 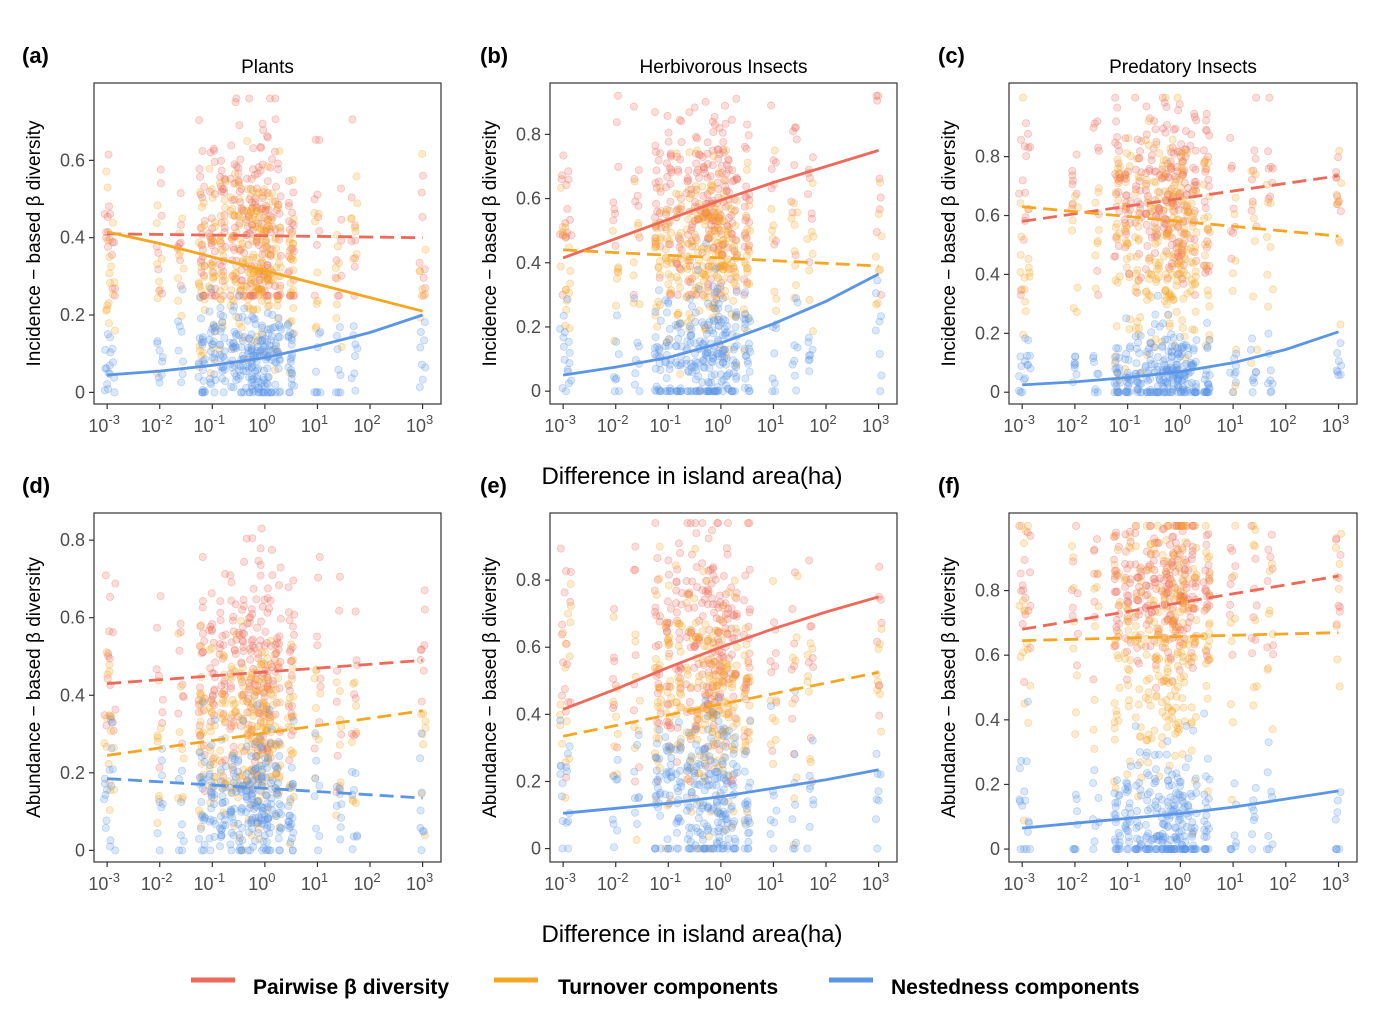 What do you see at coordinates (72, 238) in the screenshot?
I see `y-tick-label: 0.4` at bounding box center [72, 238].